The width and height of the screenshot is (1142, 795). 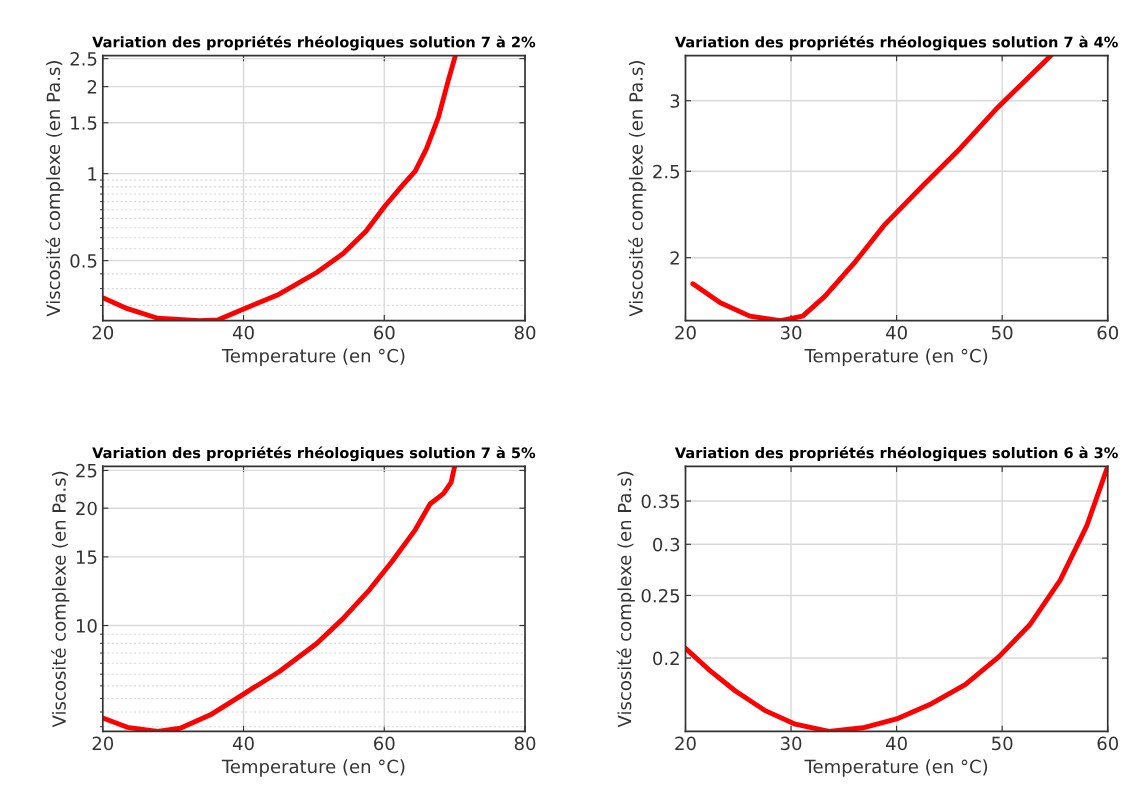 I want to click on y-tick-label: 3, so click(x=675, y=101).